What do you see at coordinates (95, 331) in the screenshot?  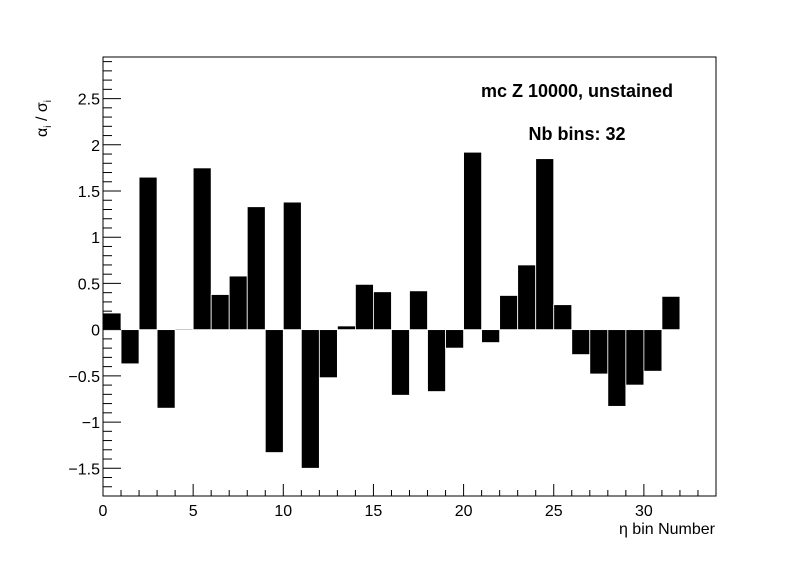 I see `y-tick-label: 0` at bounding box center [95, 331].